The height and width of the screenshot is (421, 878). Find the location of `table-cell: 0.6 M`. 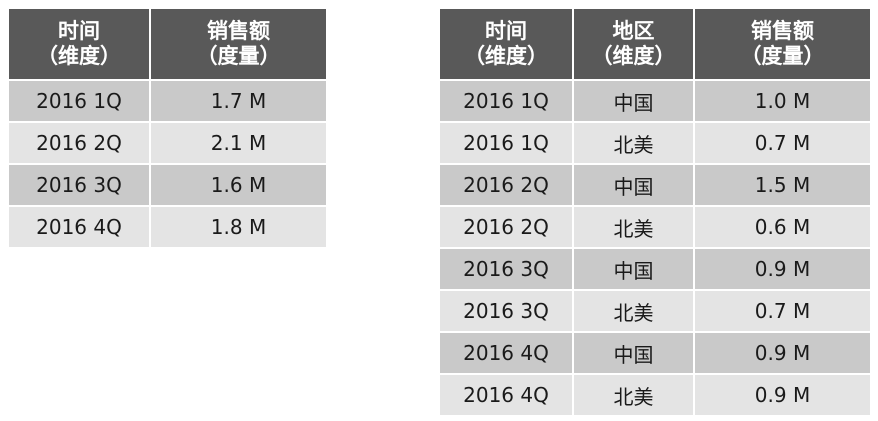

table-cell: 0.6 M is located at coordinates (782, 228).